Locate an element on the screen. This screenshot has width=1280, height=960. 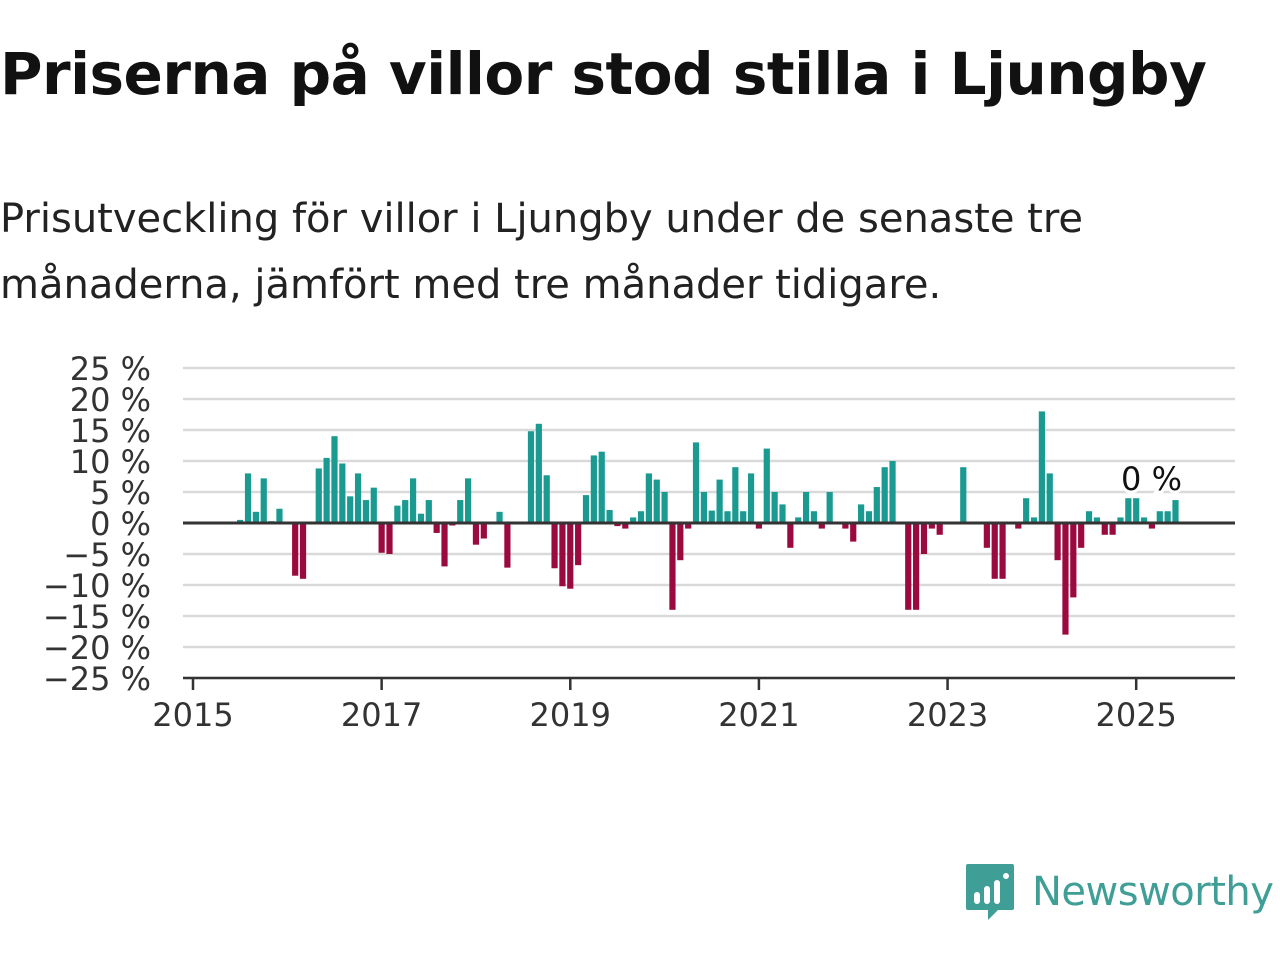
x-tick-label: 2019 is located at coordinates (570, 715).